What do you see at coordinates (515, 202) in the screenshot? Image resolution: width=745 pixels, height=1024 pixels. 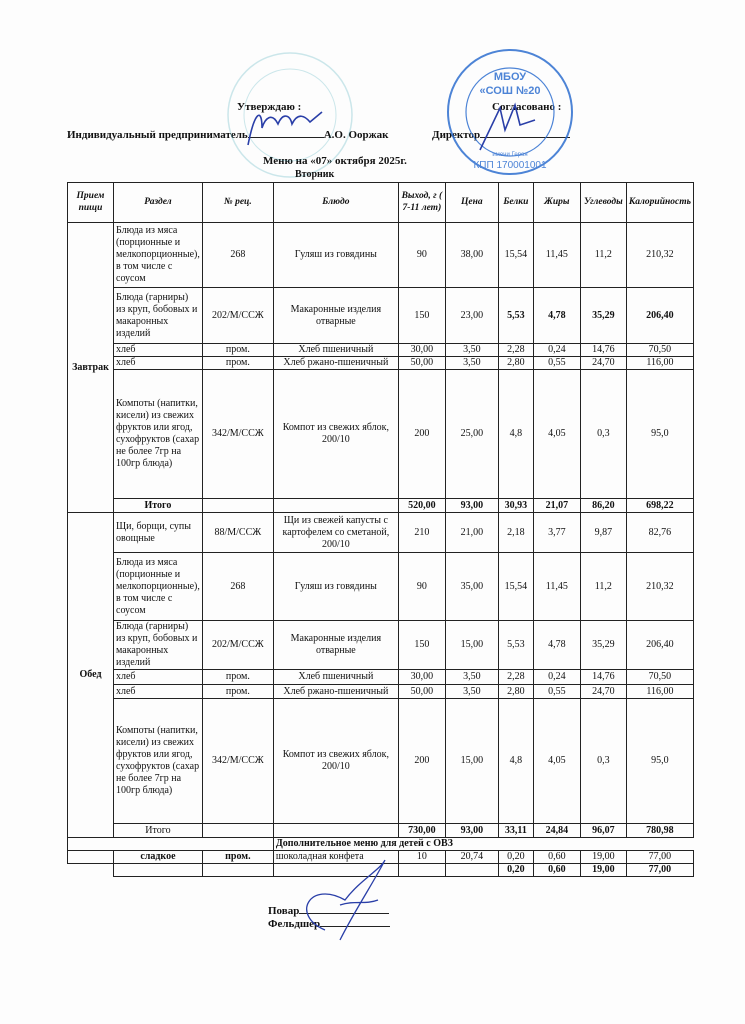 I see `col-protein: Белки` at bounding box center [515, 202].